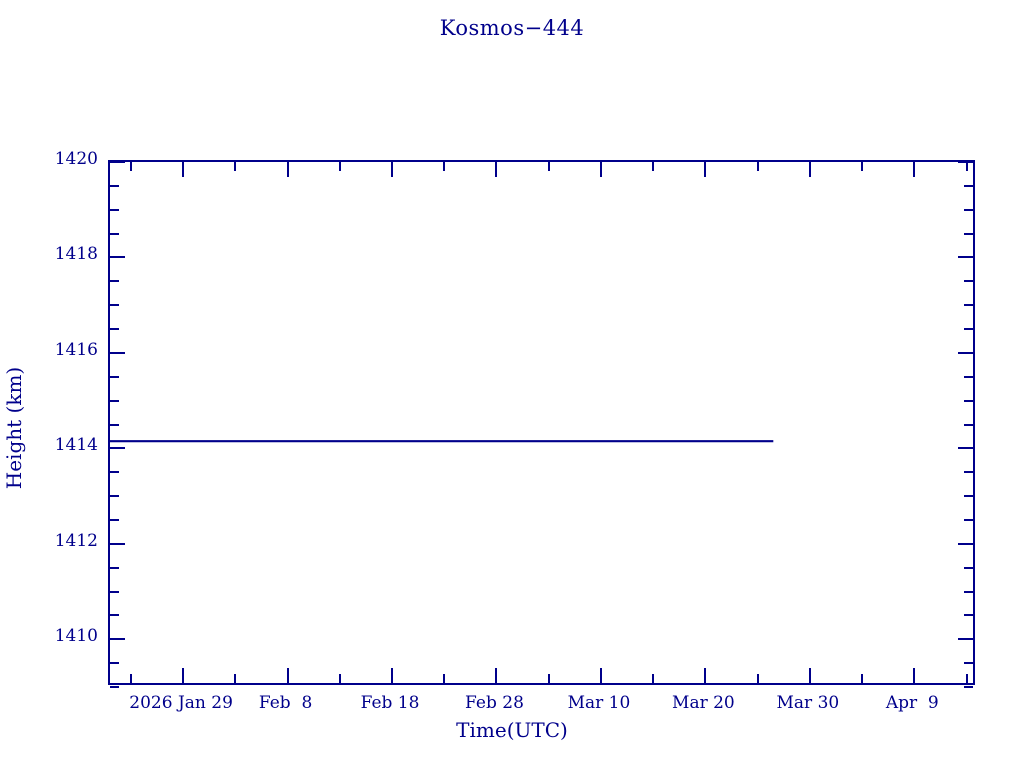  Describe the element at coordinates (494, 703) in the screenshot. I see `x-axis-tick-label: Feb 28` at that location.